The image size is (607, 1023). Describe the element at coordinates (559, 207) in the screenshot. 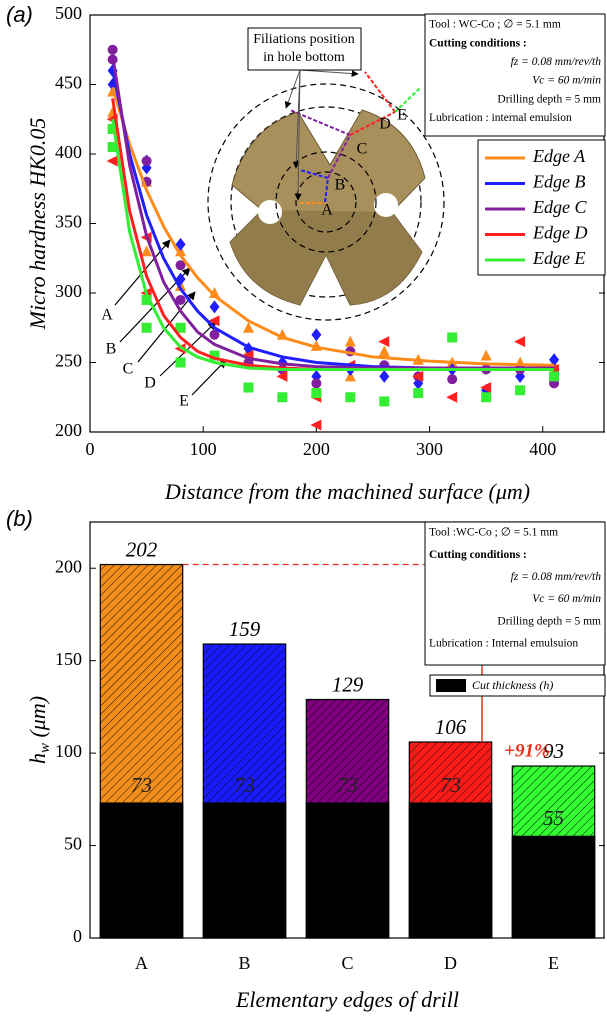

I see `legend-label: Edge C` at that location.